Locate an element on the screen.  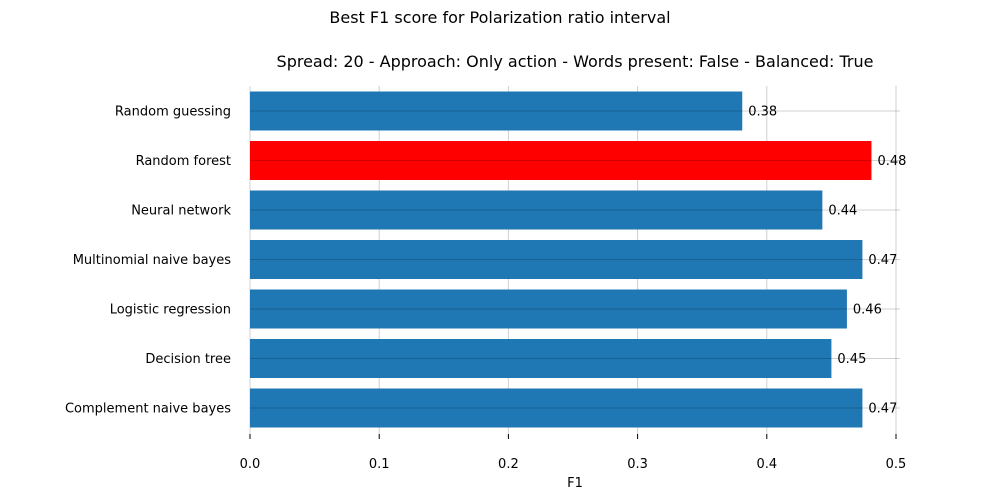
x-tick-label: 0.3 is located at coordinates (637, 464).